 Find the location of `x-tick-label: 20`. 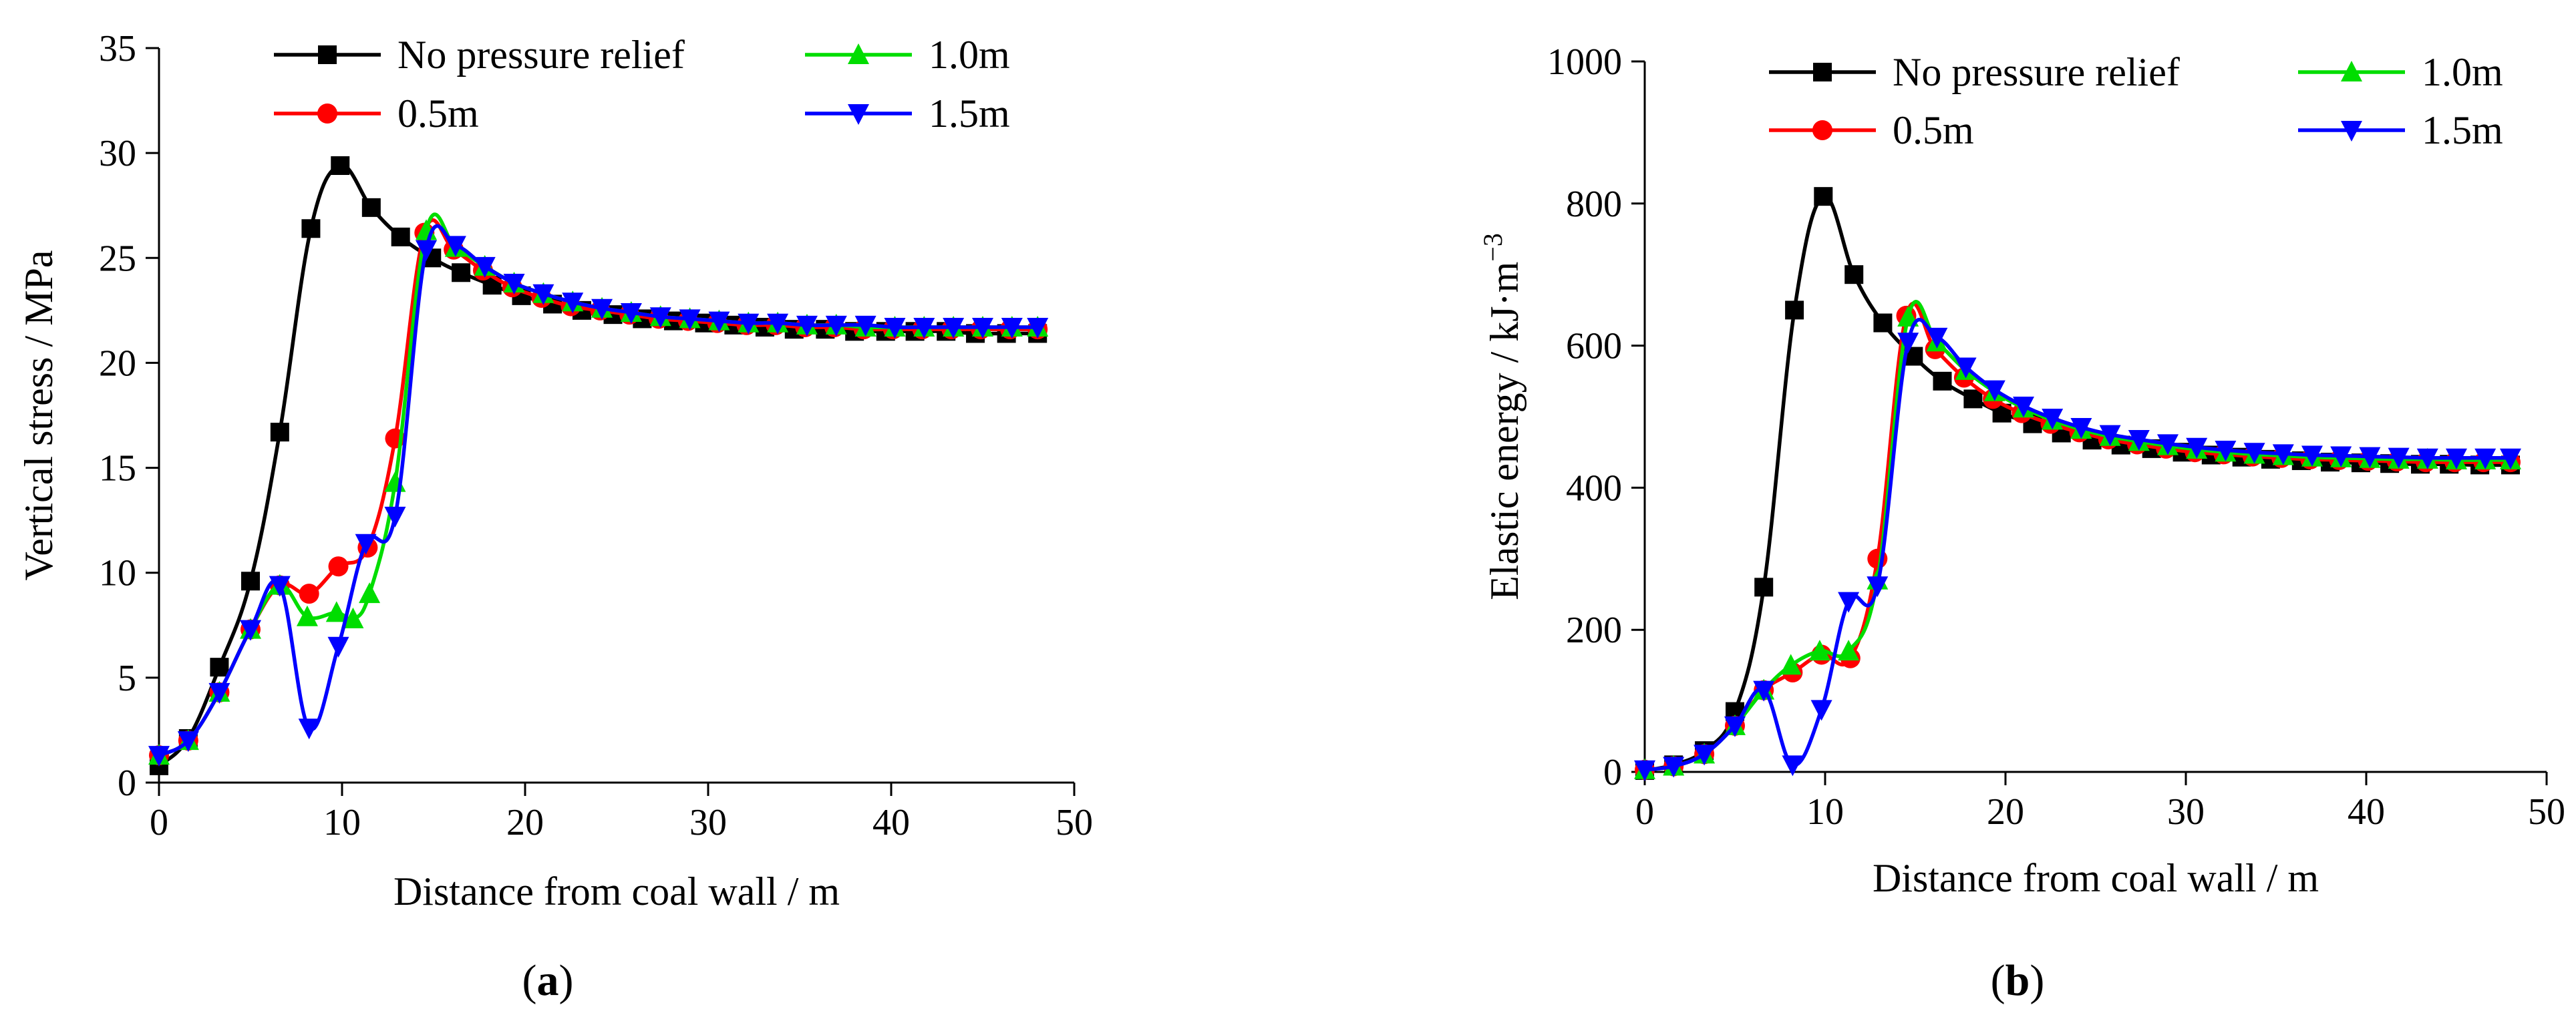

x-tick-label: 20 is located at coordinates (525, 822).